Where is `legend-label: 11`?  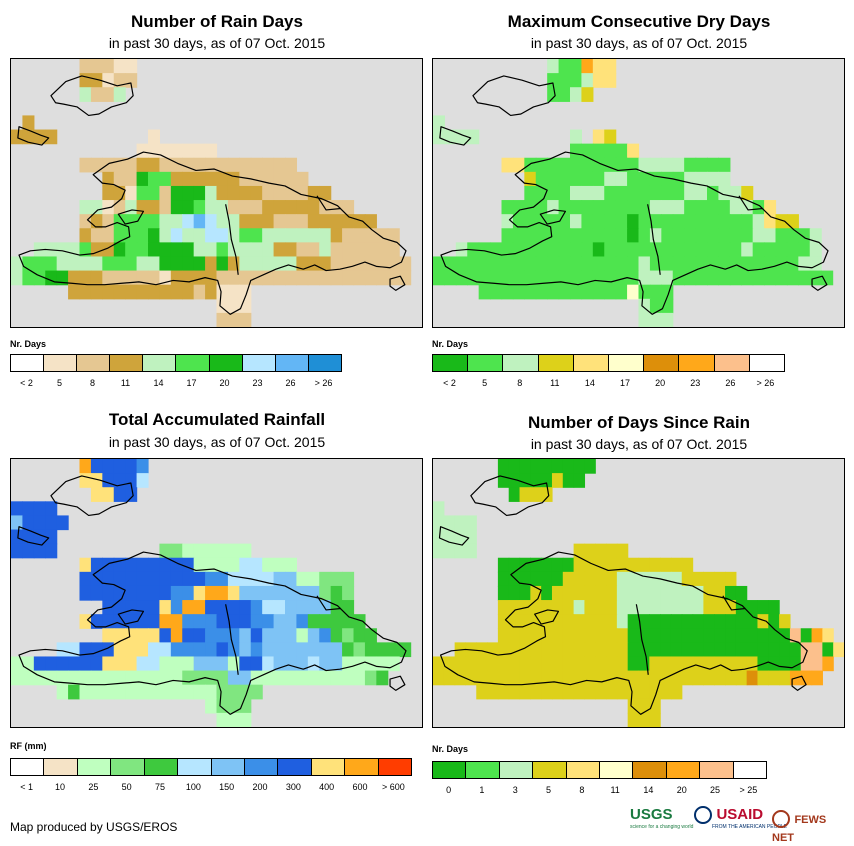 legend-label: 11 is located at coordinates (615, 790).